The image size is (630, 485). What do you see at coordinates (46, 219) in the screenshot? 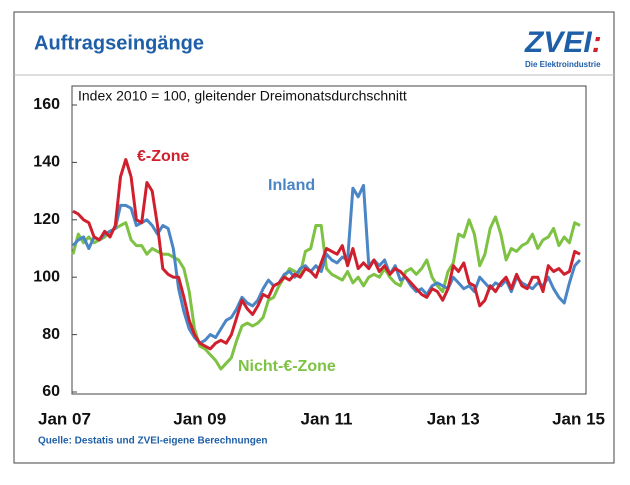
I see `y-tick-label: 120` at bounding box center [46, 219].